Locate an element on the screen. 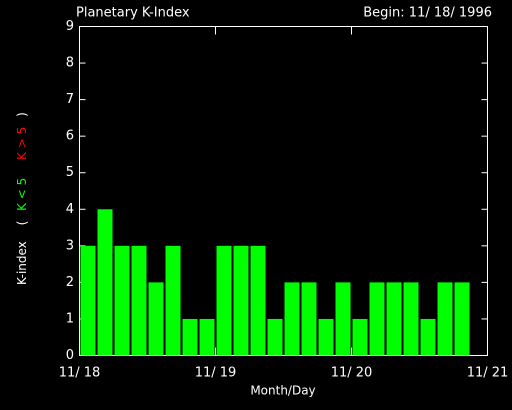 The image size is (512, 410). y-tick-label: 6 is located at coordinates (70, 136).